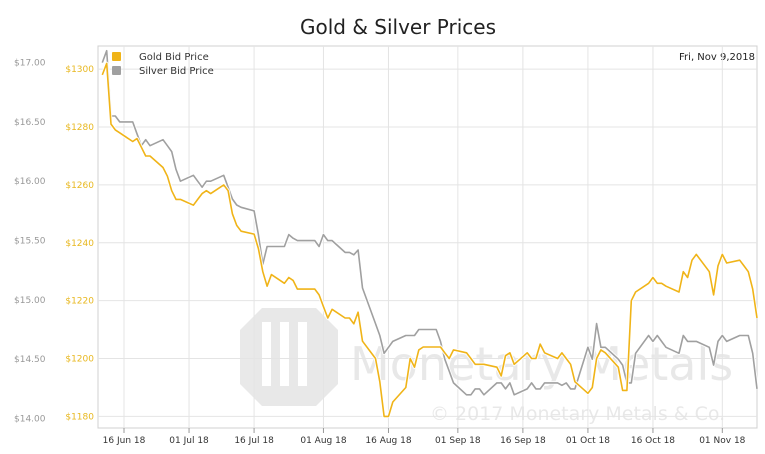 The width and height of the screenshot is (765, 454). Describe the element at coordinates (30, 301) in the screenshot. I see `y-right-tick-label: $15.00` at that location.